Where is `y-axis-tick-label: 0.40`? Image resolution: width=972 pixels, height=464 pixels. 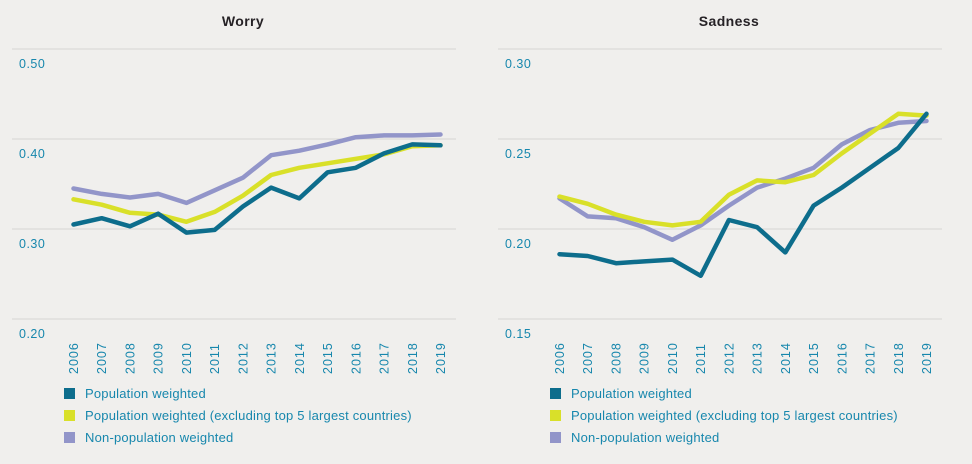 y-axis-tick-label: 0.40 is located at coordinates (32, 154).